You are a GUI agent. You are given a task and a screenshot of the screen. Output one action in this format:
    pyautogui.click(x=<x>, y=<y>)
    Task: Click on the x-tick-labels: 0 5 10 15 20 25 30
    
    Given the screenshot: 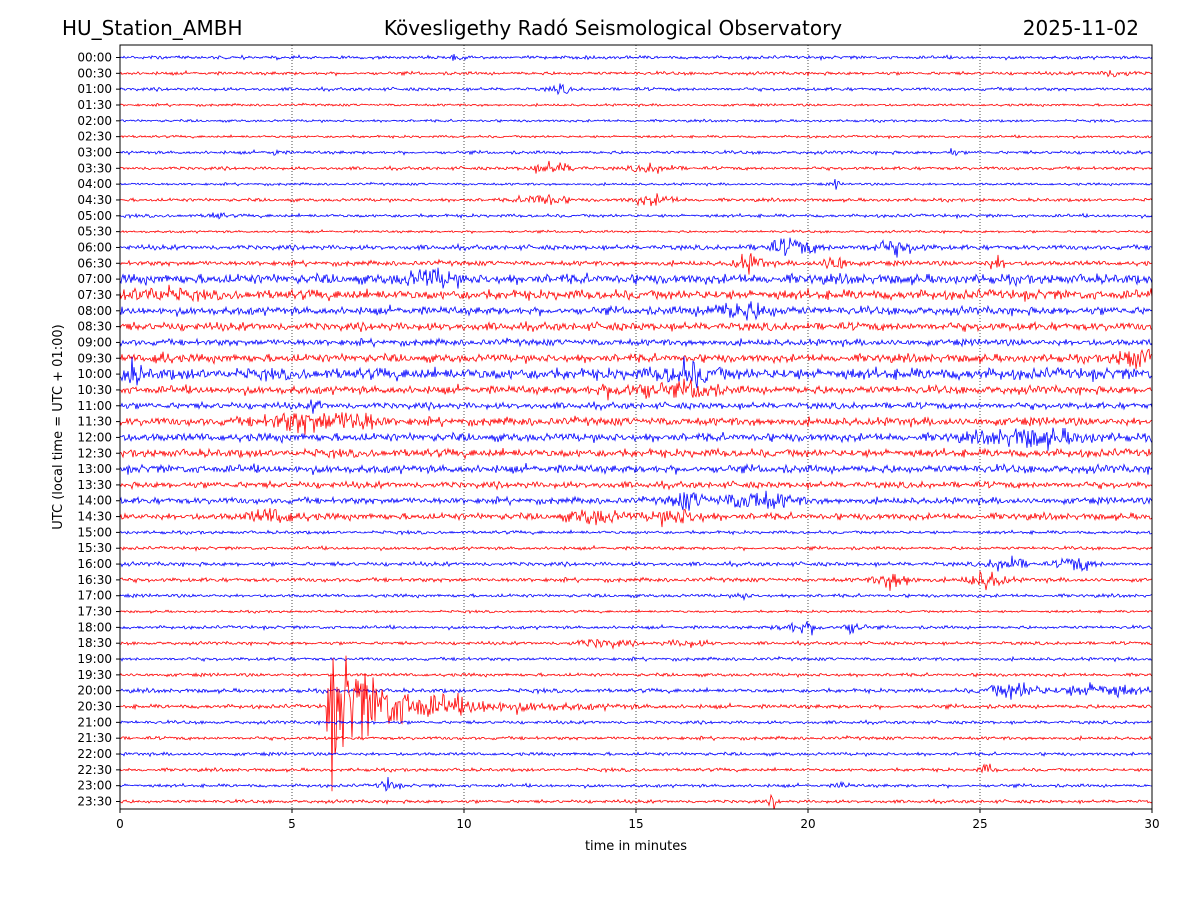 What is the action you would take?
    pyautogui.click(x=638, y=820)
    